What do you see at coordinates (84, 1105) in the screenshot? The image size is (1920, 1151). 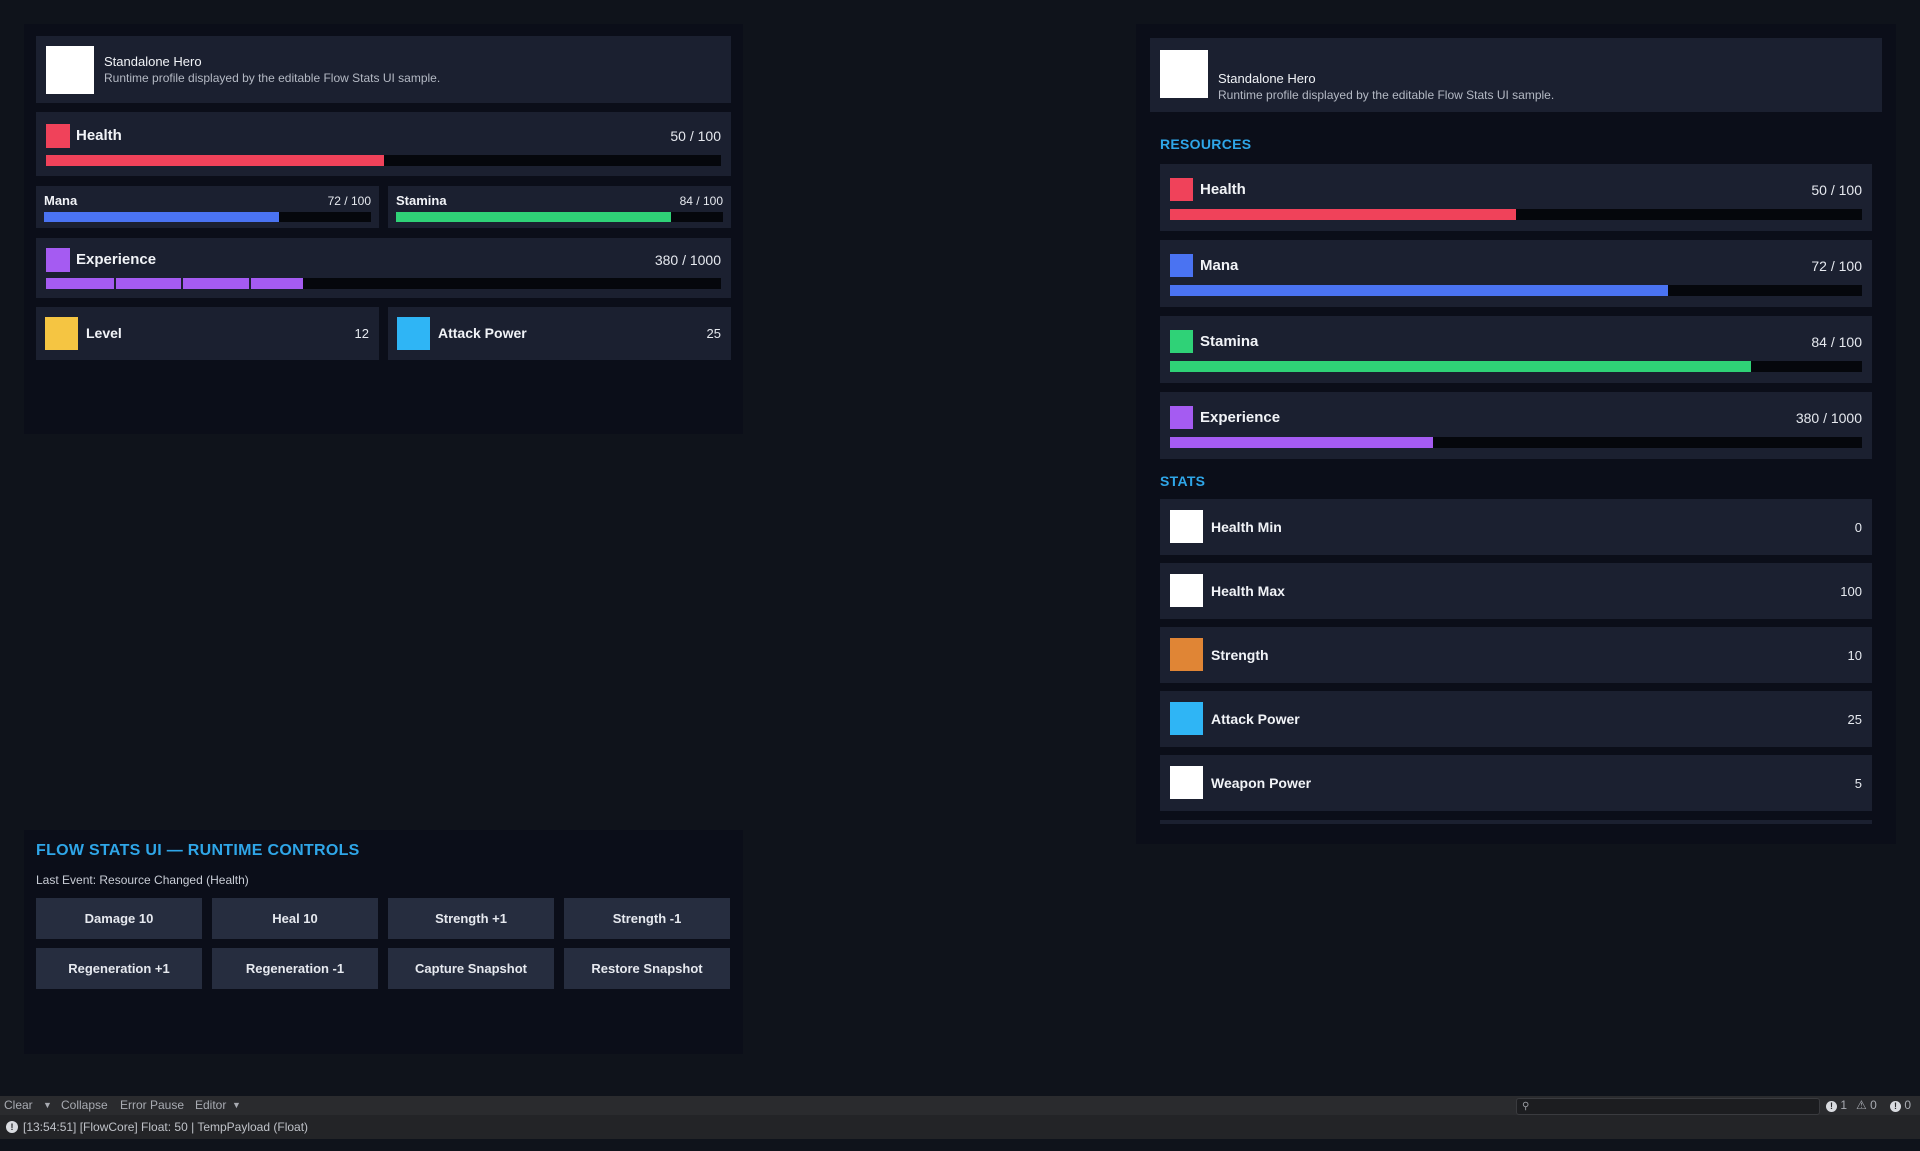 I see `collapse-button: Collapse` at bounding box center [84, 1105].